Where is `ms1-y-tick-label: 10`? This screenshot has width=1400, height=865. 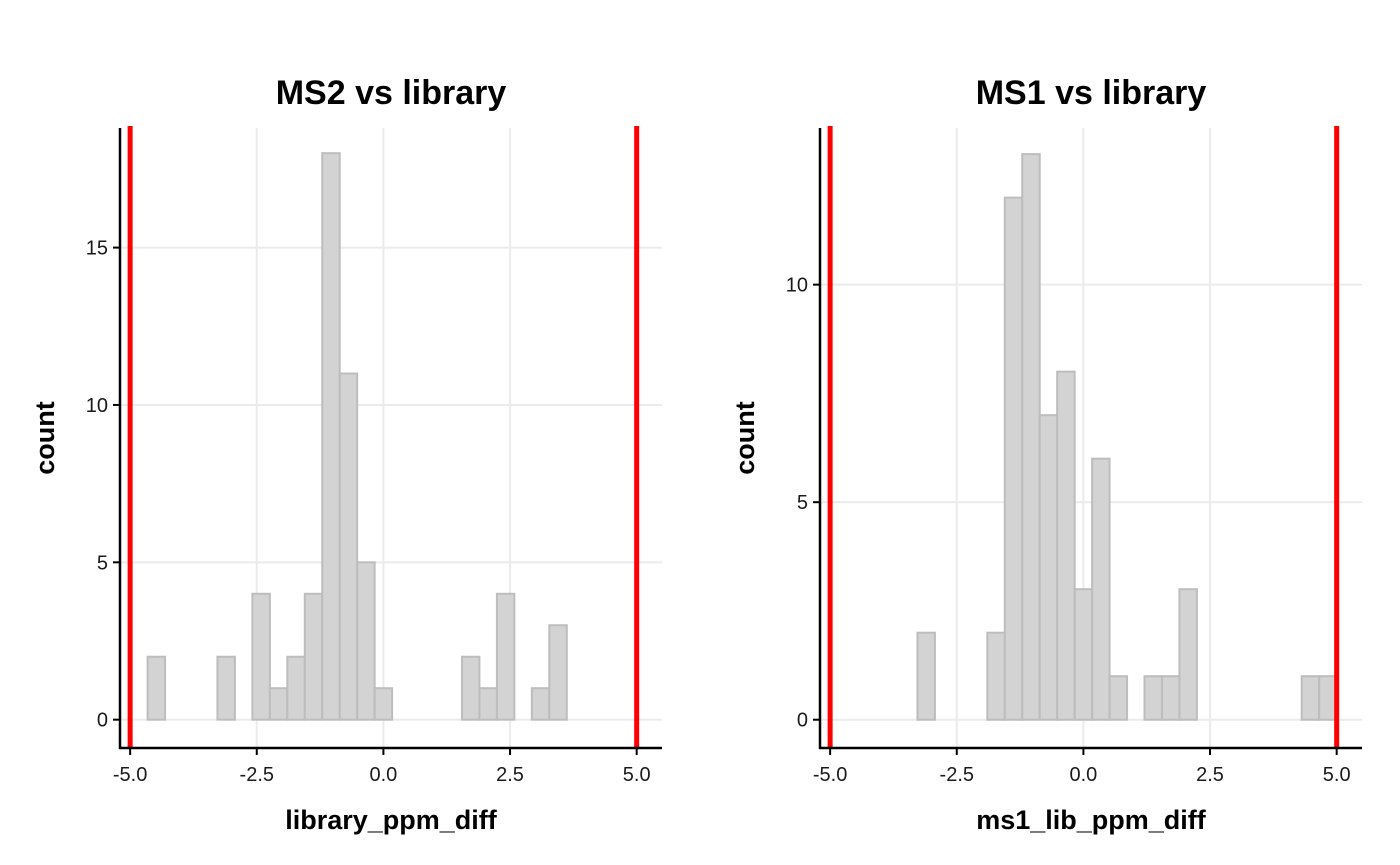
ms1-y-tick-label: 10 is located at coordinates (797, 286).